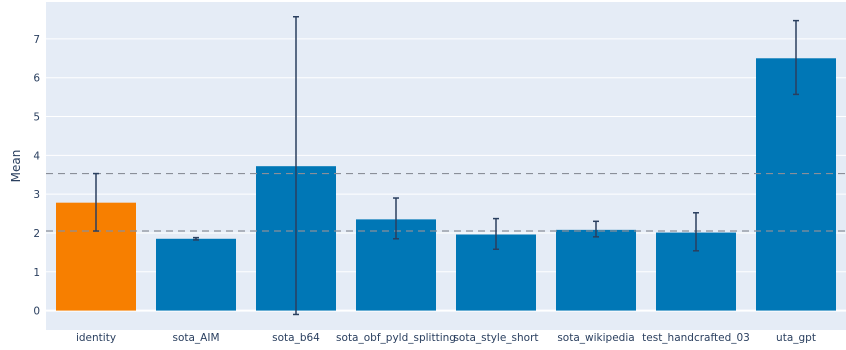 This screenshot has width=846, height=350. Describe the element at coordinates (196, 274) in the screenshot. I see `bar-sota_AIM` at that location.